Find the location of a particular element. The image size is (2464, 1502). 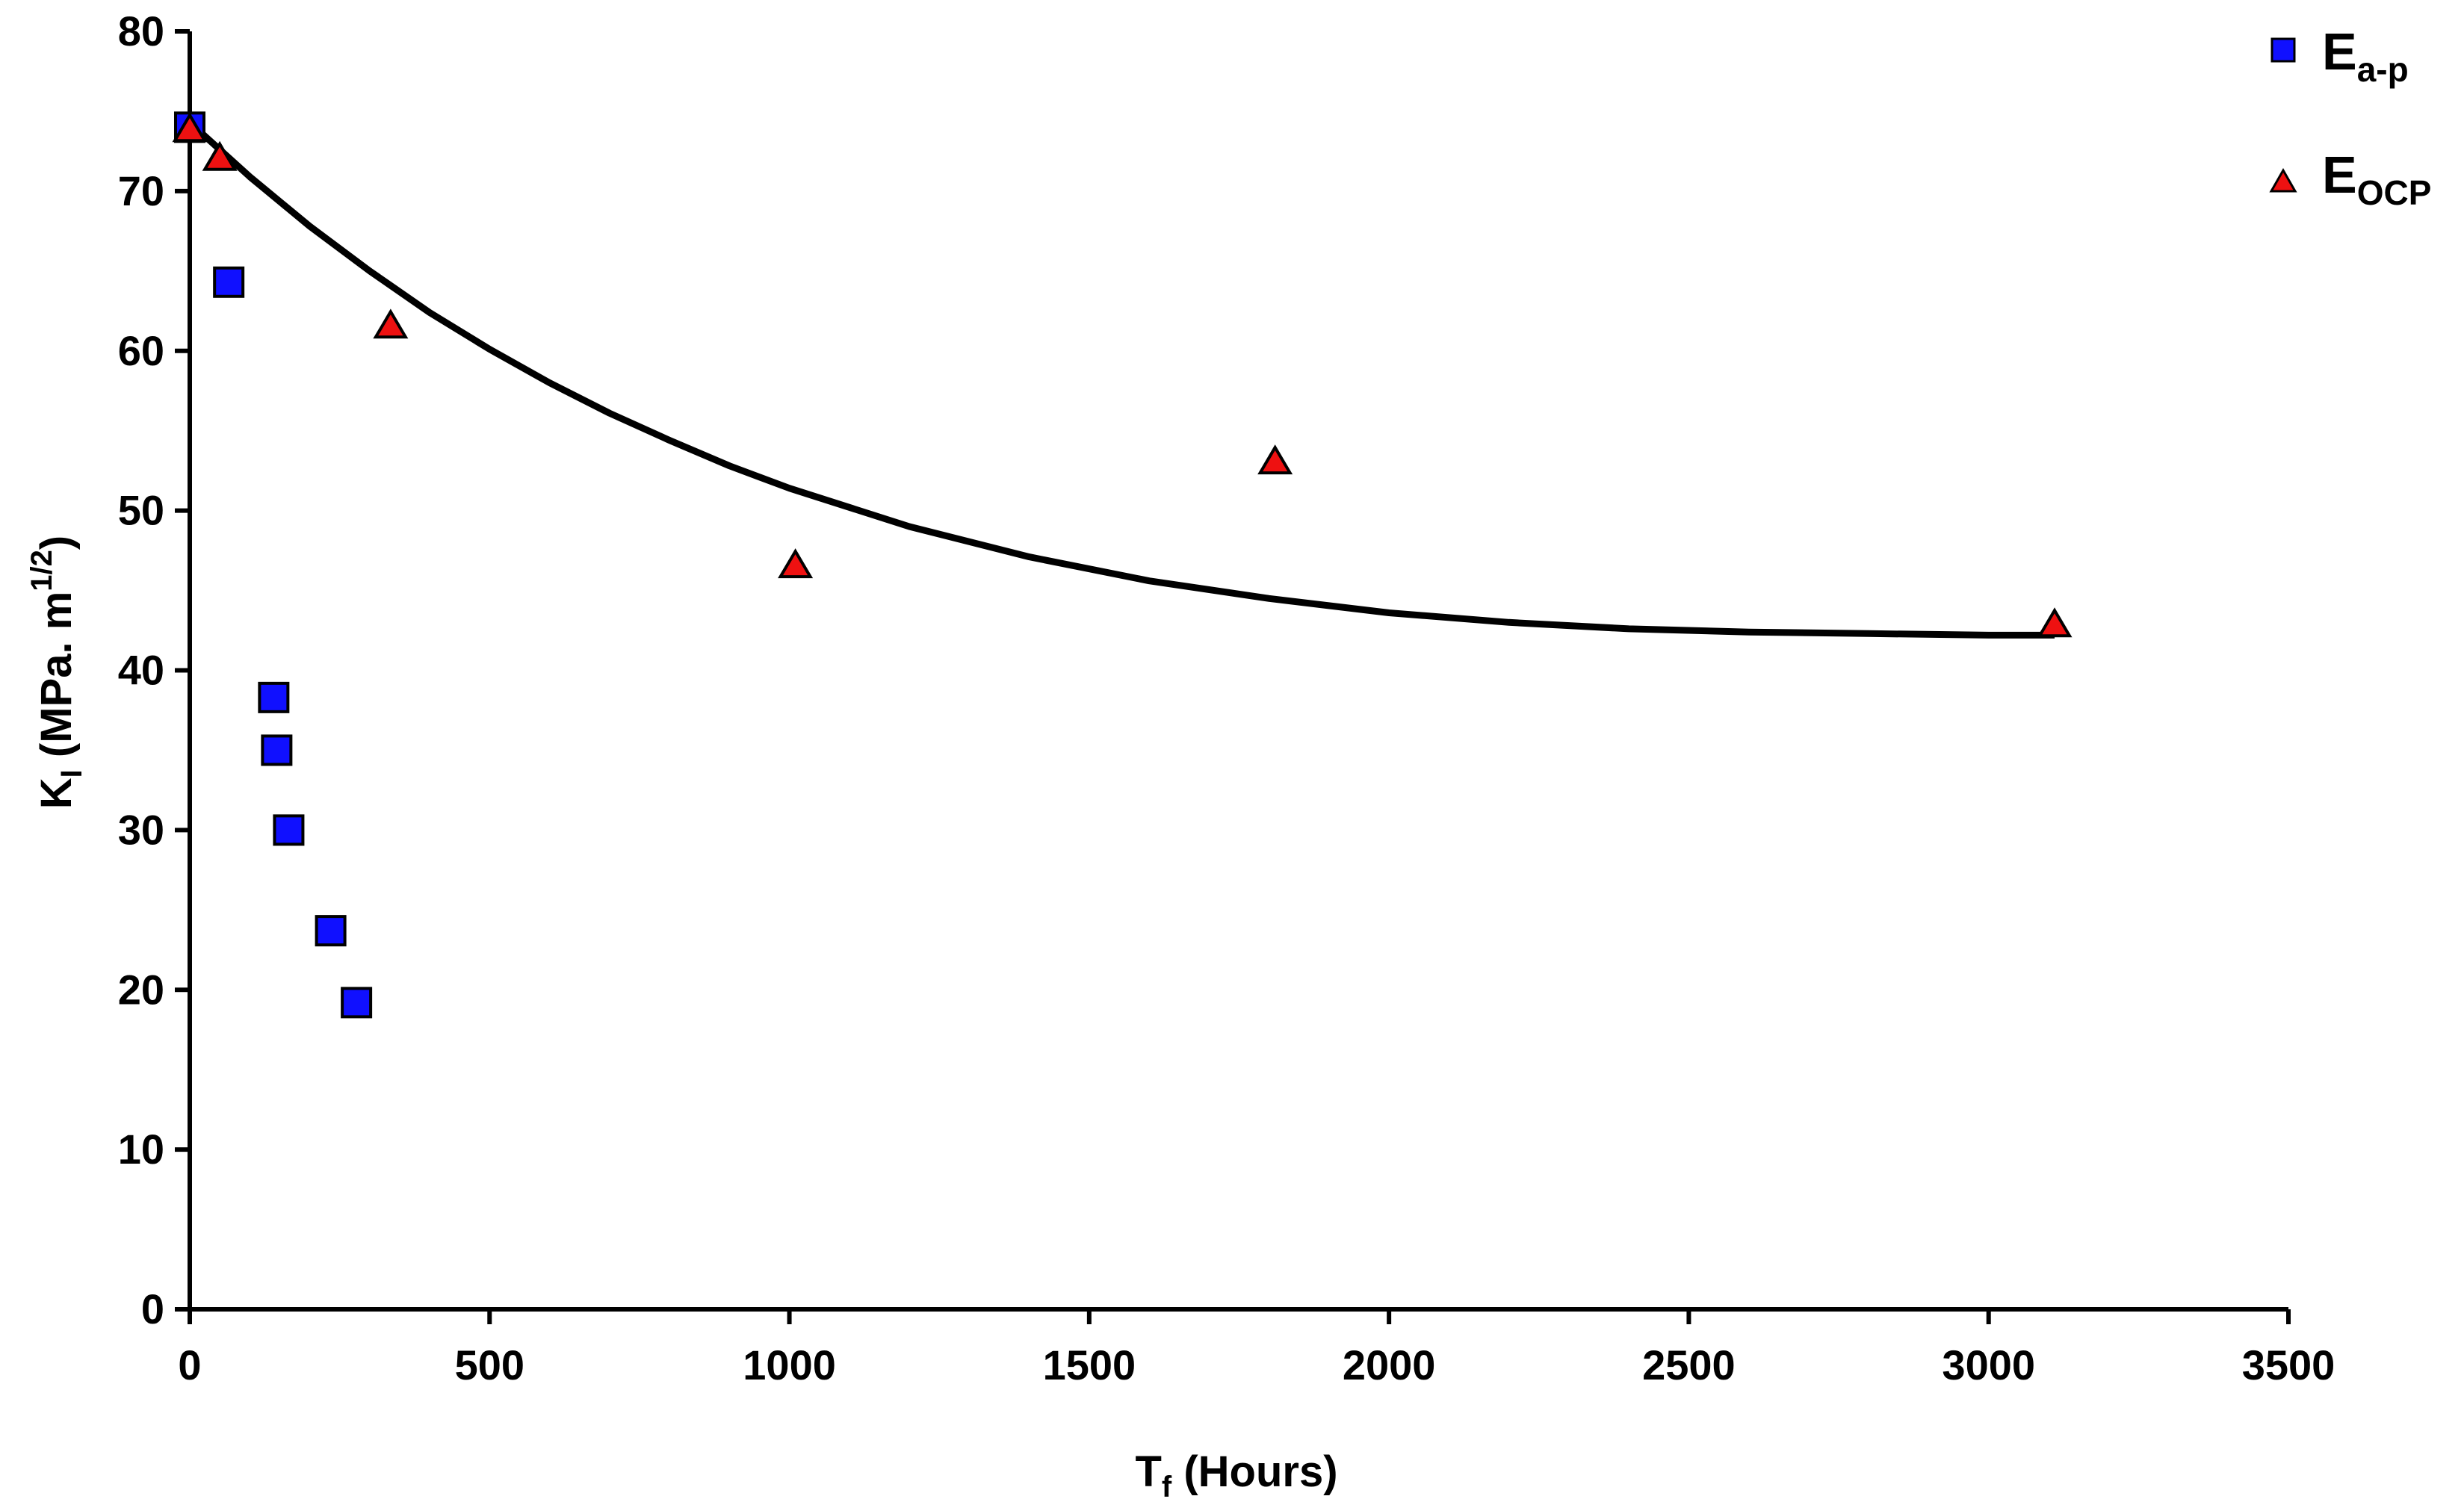

y-tick-label: 10 is located at coordinates (141, 1149).